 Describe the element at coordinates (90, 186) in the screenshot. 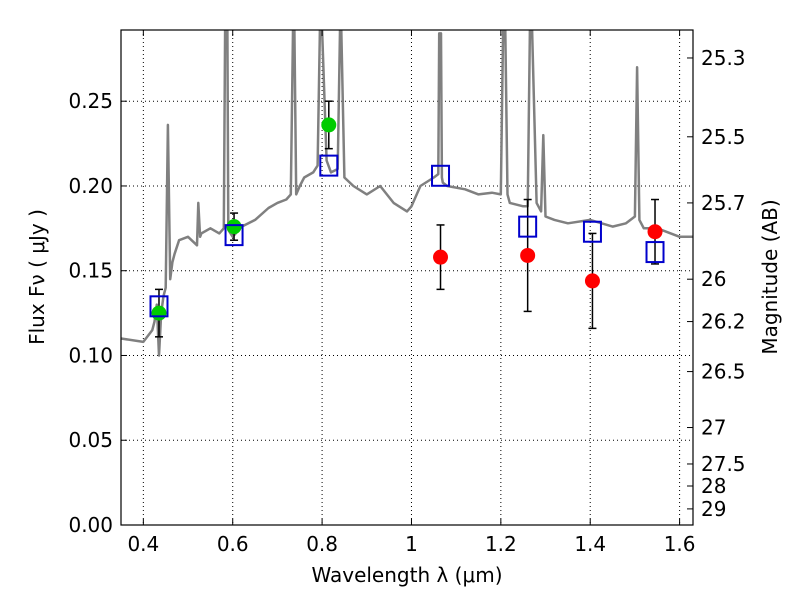

I see `y-tick-label: 0.20` at that location.